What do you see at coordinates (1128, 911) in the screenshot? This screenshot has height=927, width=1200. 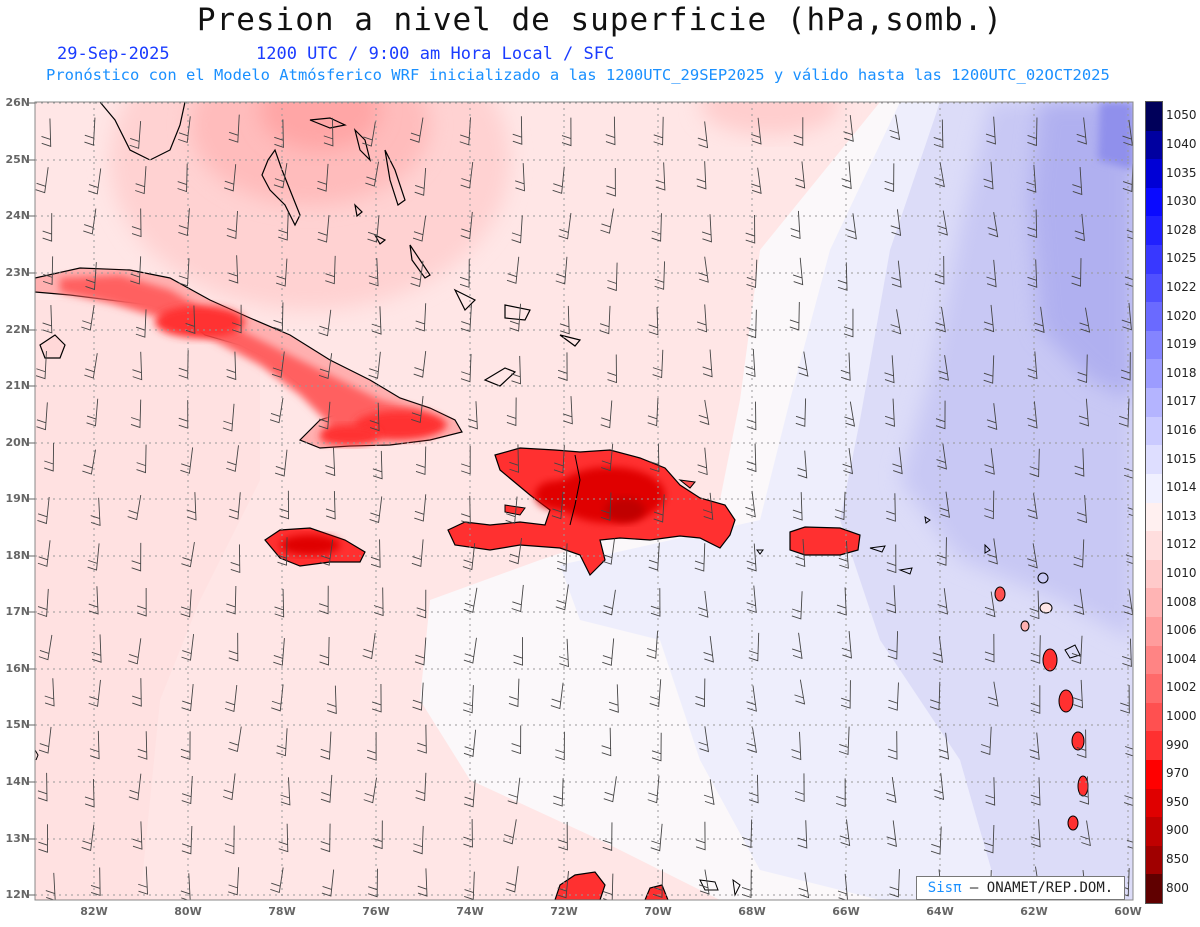 I see `lon-label: 60W` at bounding box center [1128, 911].